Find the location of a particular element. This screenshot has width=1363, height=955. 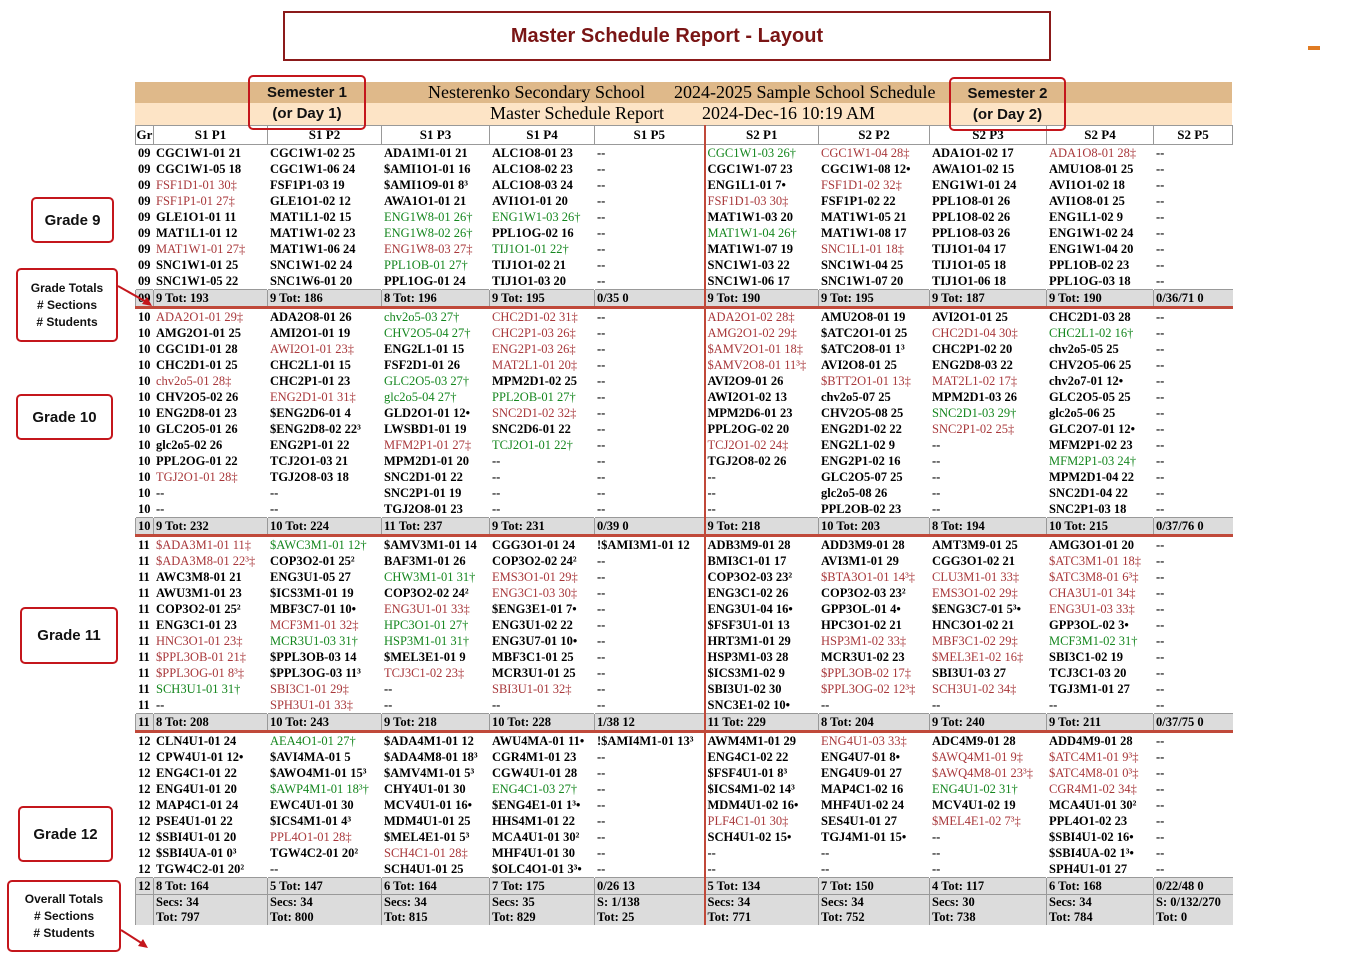

section-cell: $AMV3M1-01 14 is located at coordinates (430, 545).